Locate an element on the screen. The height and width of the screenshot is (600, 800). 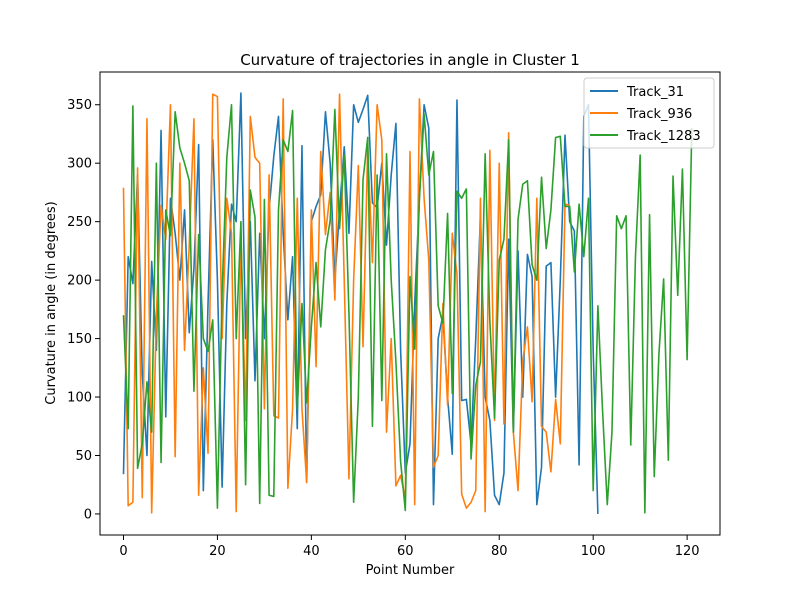
y-axis: 0 50 100 150 200 250 300 350 is located at coordinates (83, 310).